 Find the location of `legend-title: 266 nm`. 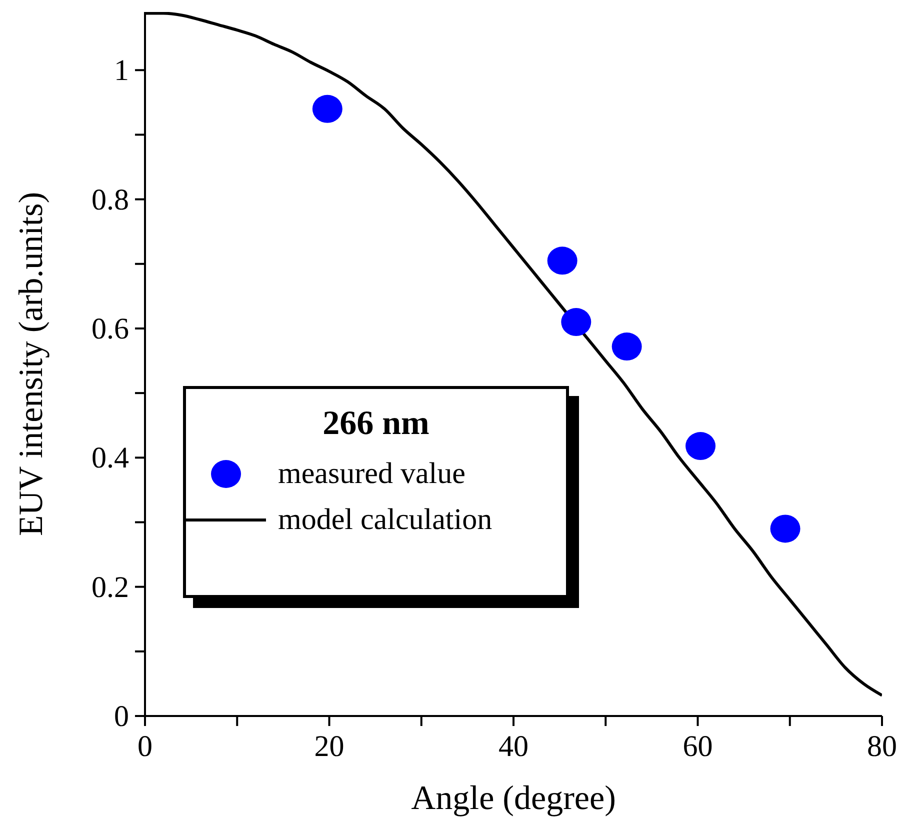

legend-title: 266 nm is located at coordinates (376, 424).